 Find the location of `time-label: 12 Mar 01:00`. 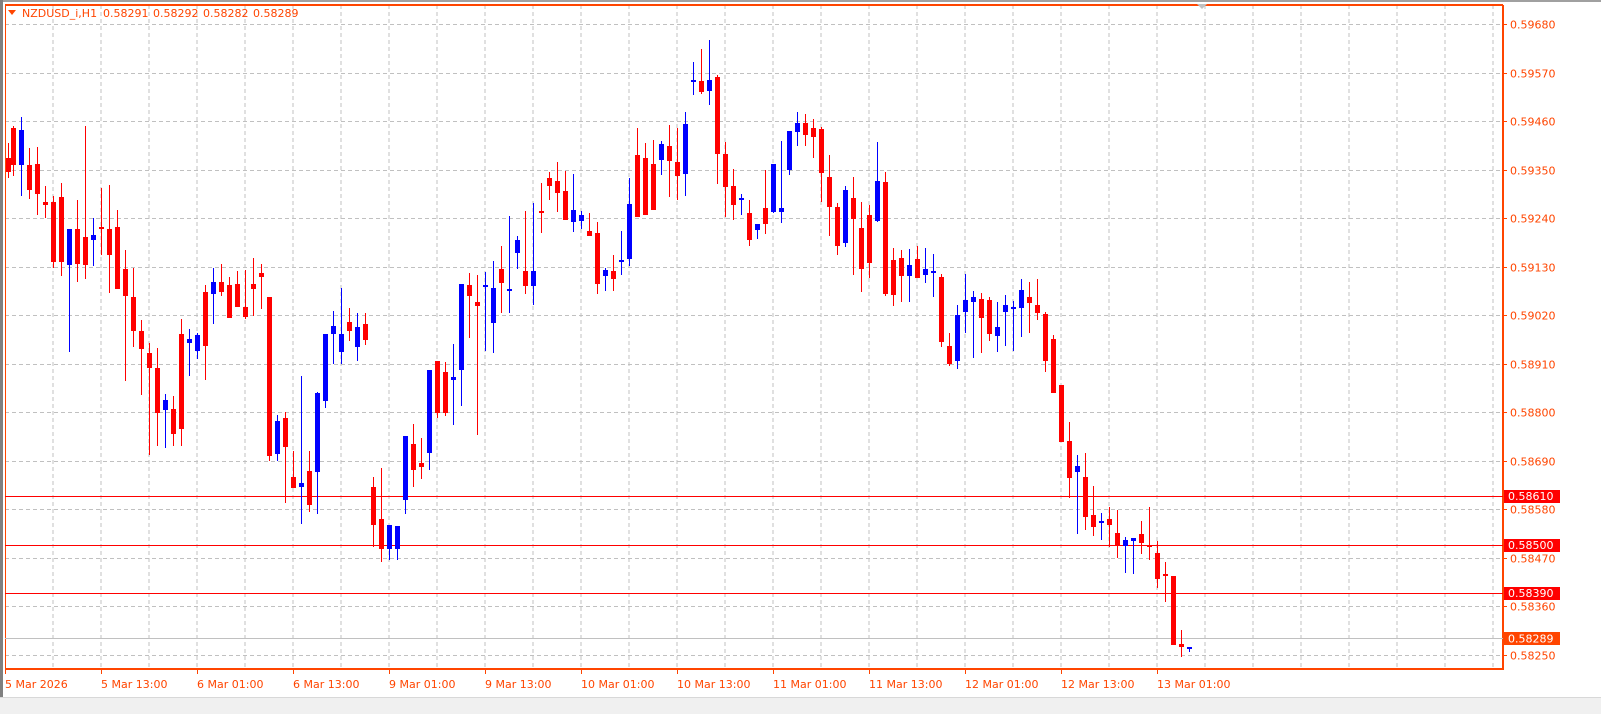

time-label: 12 Mar 01:00 is located at coordinates (1001, 684).